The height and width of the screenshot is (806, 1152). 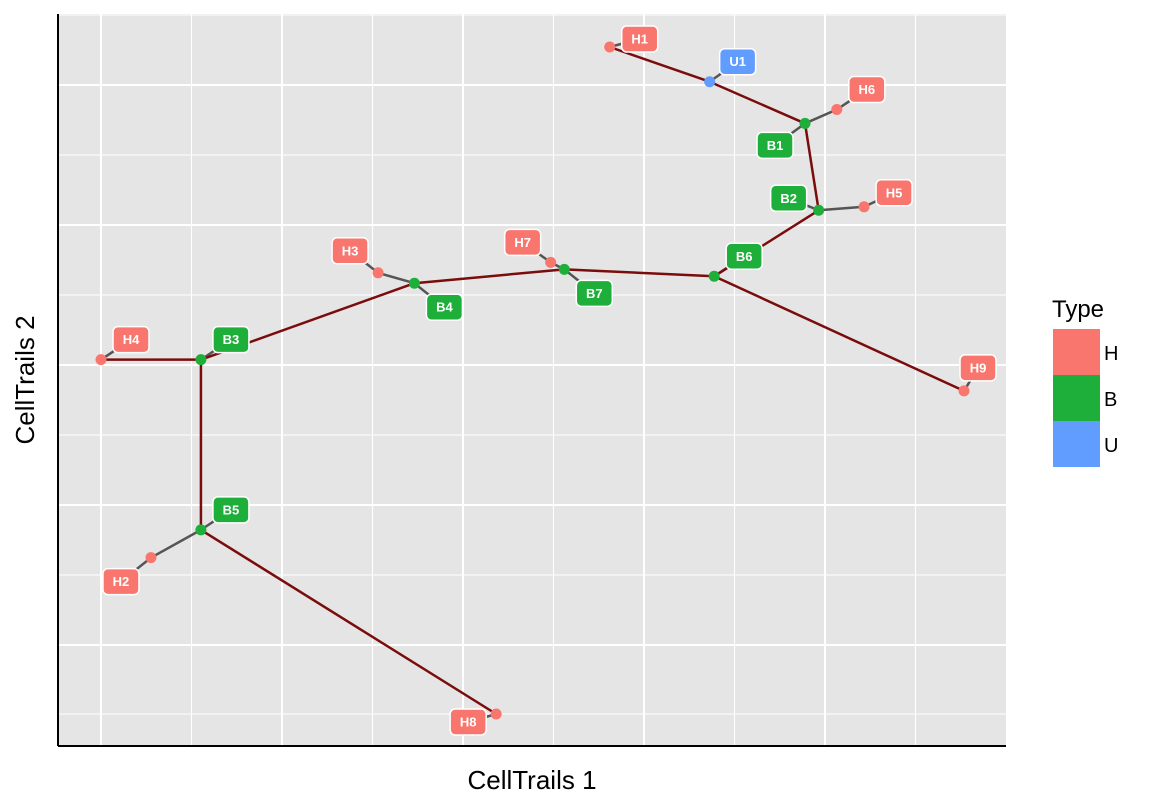 What do you see at coordinates (176, 543) in the screenshot?
I see `link-B5-H2` at bounding box center [176, 543].